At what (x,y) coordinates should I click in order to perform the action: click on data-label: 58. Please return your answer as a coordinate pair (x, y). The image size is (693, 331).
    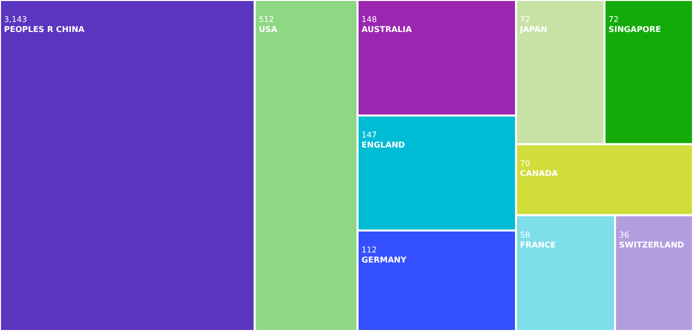
    Looking at the image, I should click on (525, 235).